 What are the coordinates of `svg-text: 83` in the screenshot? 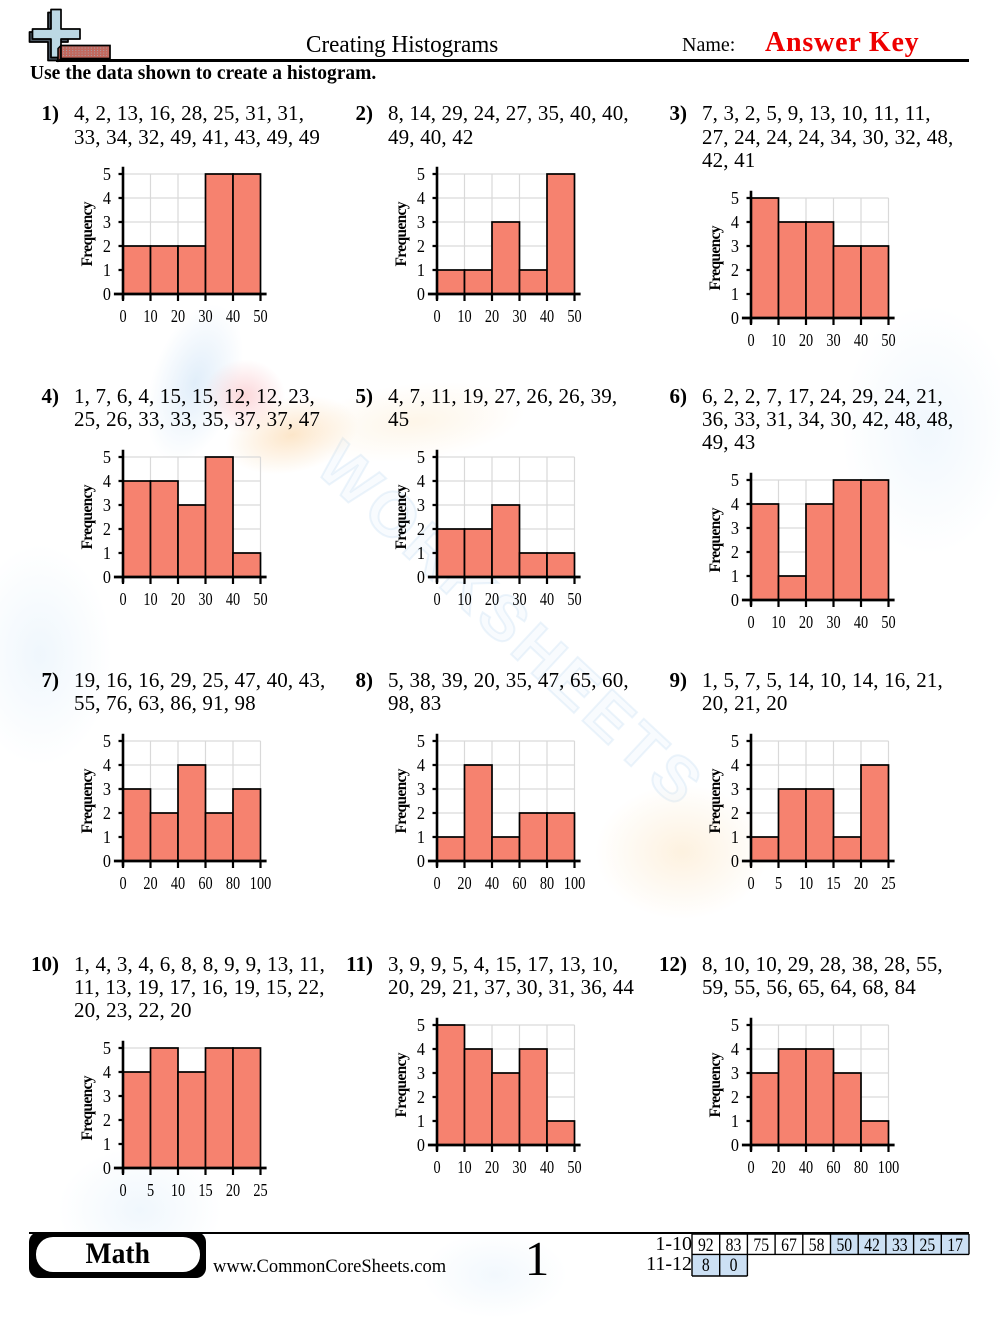 It's located at (734, 1245).